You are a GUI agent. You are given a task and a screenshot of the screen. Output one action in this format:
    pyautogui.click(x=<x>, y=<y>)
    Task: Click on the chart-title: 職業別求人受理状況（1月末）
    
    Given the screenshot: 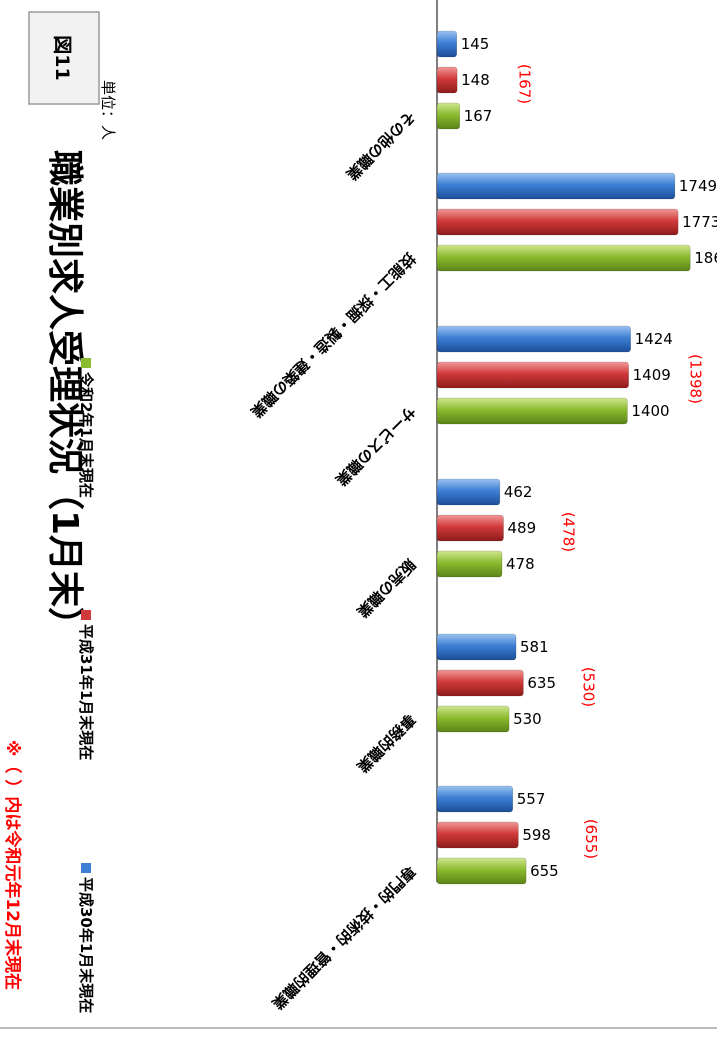 What is the action you would take?
    pyautogui.click(x=64, y=396)
    